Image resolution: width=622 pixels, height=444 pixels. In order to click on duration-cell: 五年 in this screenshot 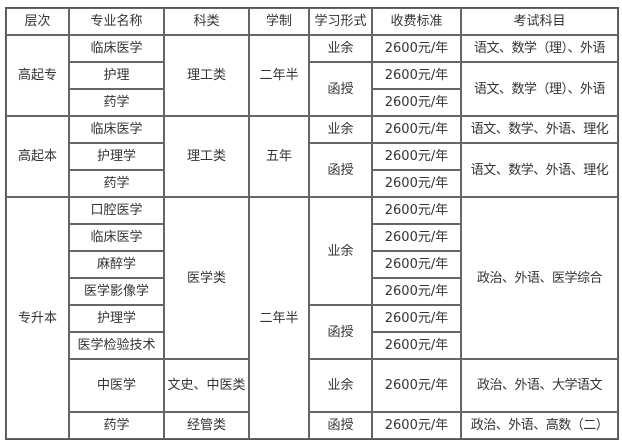, I will do `click(279, 156)`.